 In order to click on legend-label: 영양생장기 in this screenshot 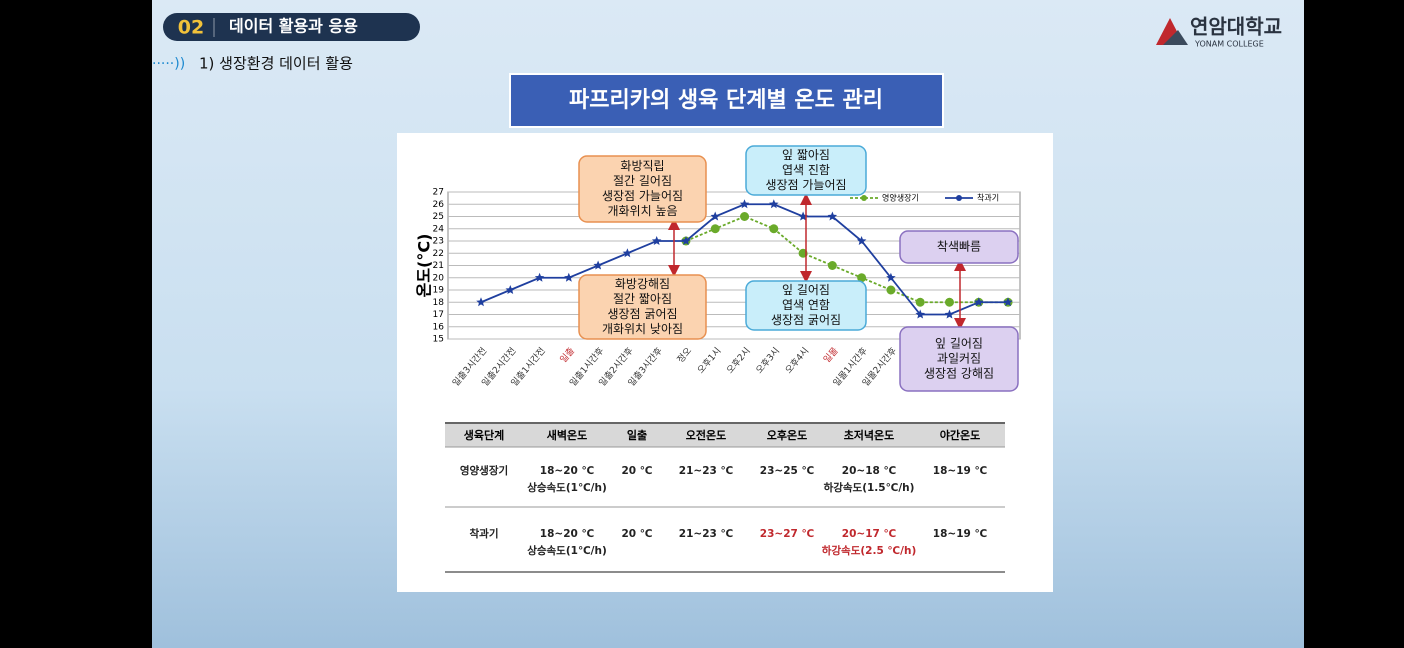, I will do `click(900, 198)`.